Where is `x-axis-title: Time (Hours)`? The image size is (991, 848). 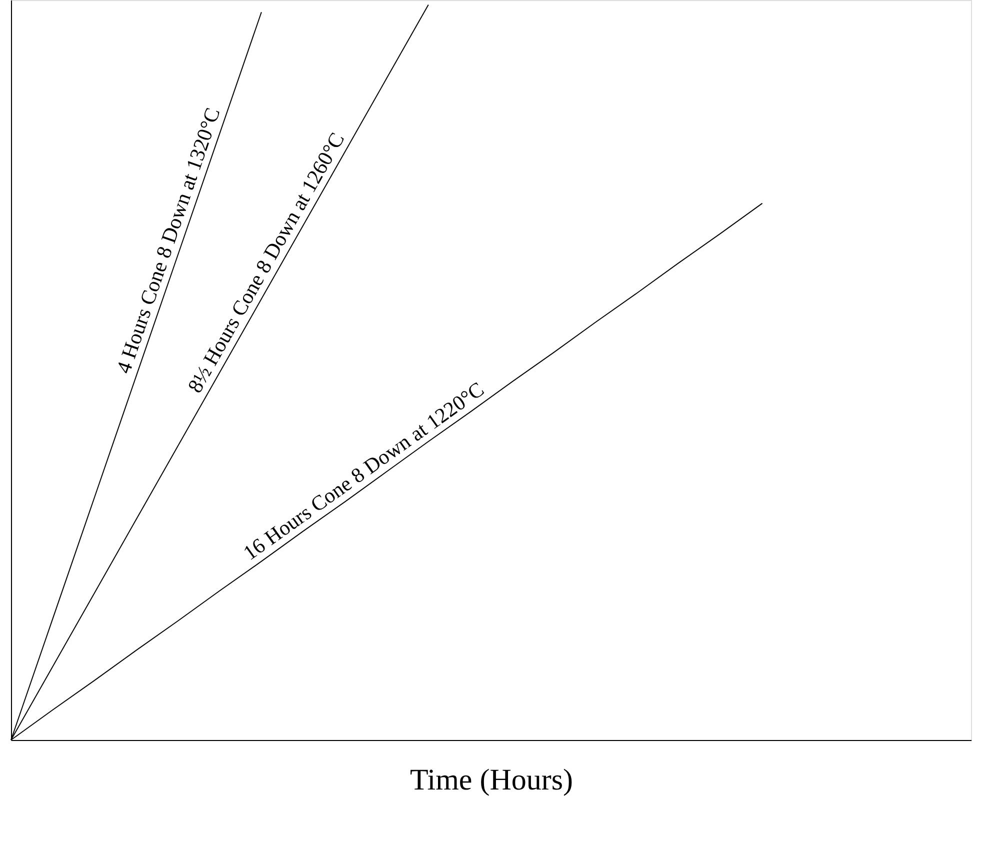
x-axis-title: Time (Hours) is located at coordinates (492, 780).